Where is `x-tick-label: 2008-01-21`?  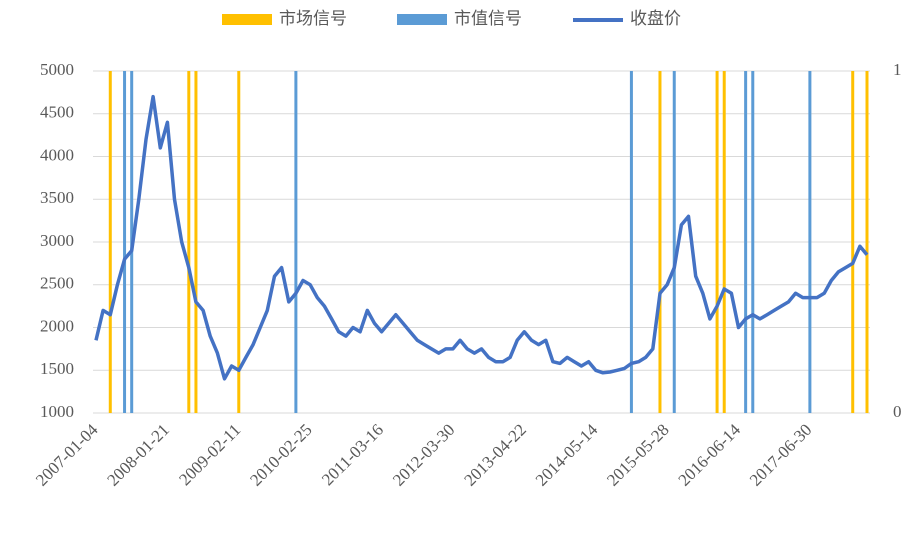
x-tick-label: 2008-01-21 is located at coordinates (138, 455).